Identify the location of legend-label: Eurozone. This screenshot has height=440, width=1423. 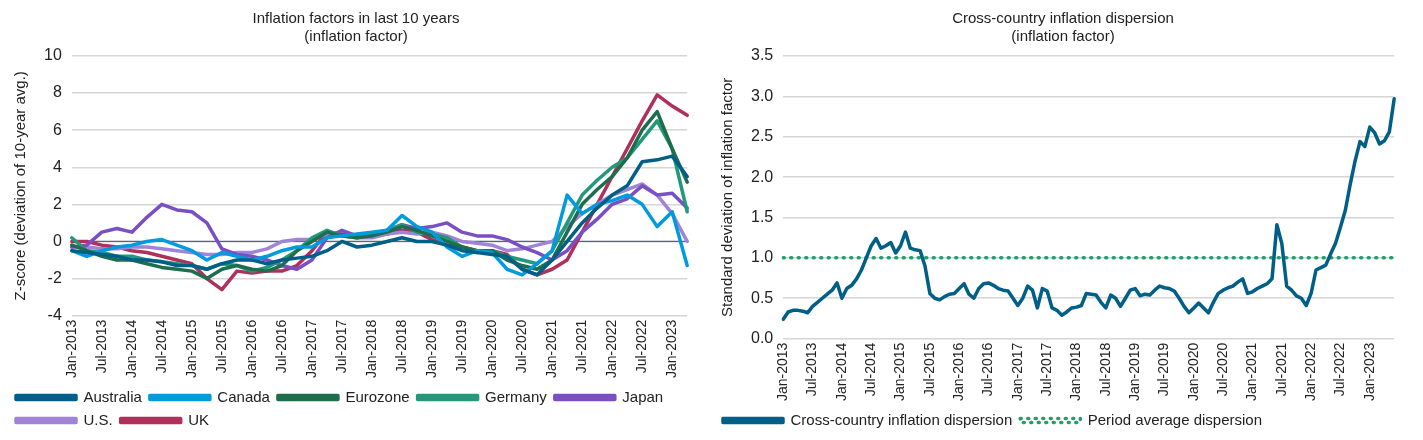
(377, 396).